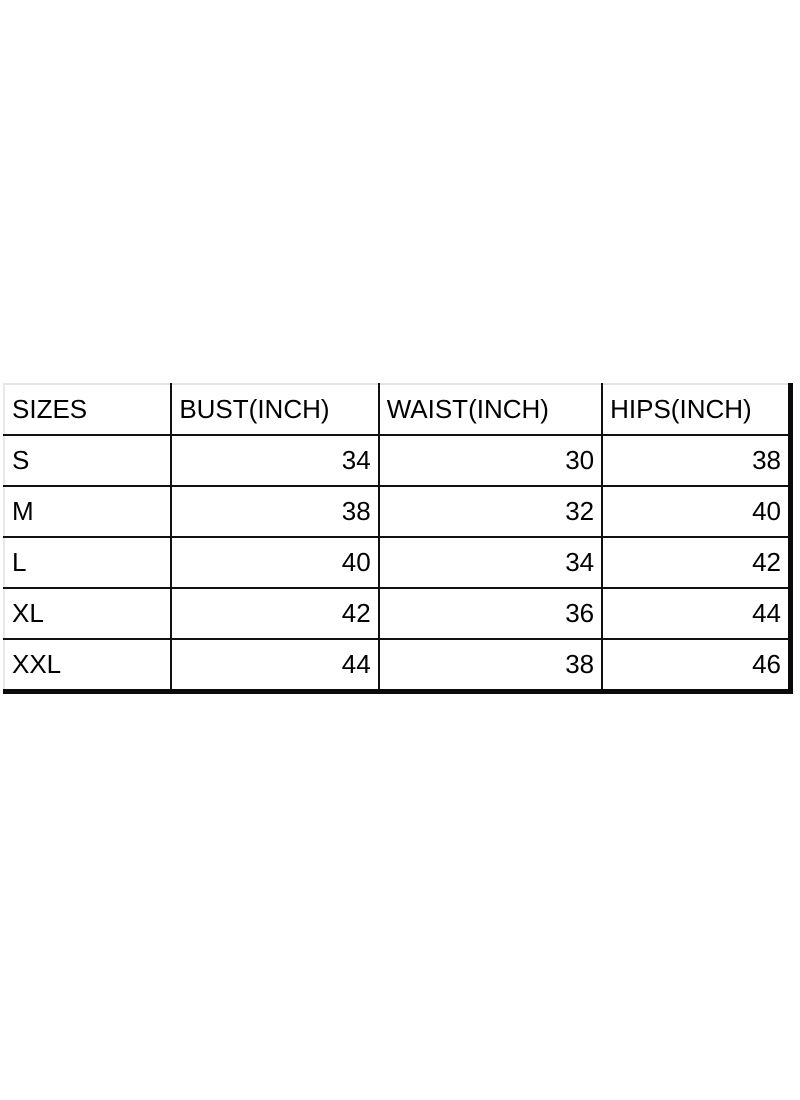 The width and height of the screenshot is (800, 1100). Describe the element at coordinates (88, 563) in the screenshot. I see `cell-size: L` at that location.